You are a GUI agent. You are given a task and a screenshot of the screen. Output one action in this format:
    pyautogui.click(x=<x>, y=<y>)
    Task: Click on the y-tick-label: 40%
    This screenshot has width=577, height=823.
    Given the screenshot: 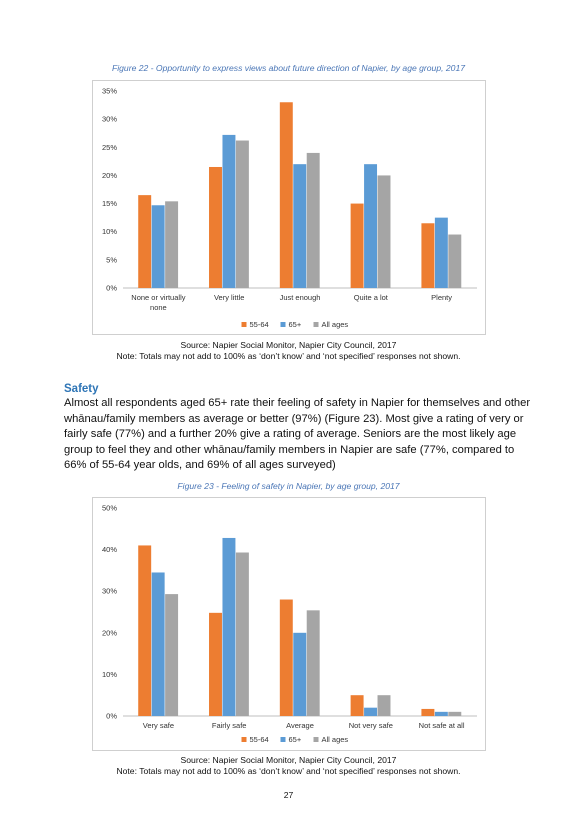 What is the action you would take?
    pyautogui.click(x=109, y=549)
    